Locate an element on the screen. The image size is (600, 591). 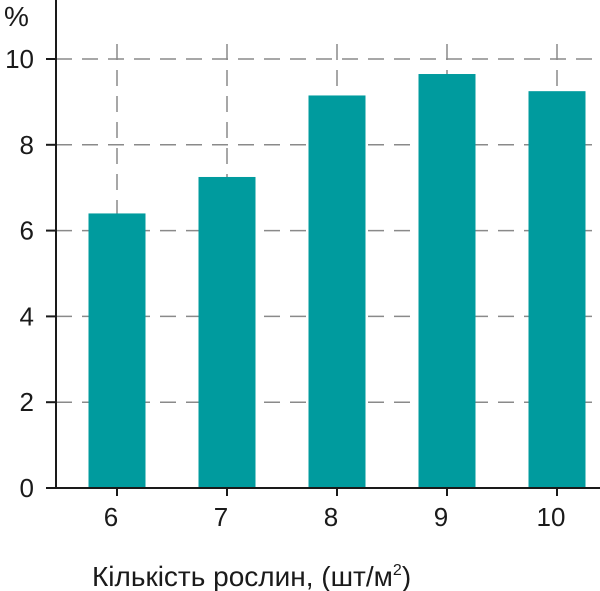
x-tick-label-2: 8 is located at coordinates (331, 517).